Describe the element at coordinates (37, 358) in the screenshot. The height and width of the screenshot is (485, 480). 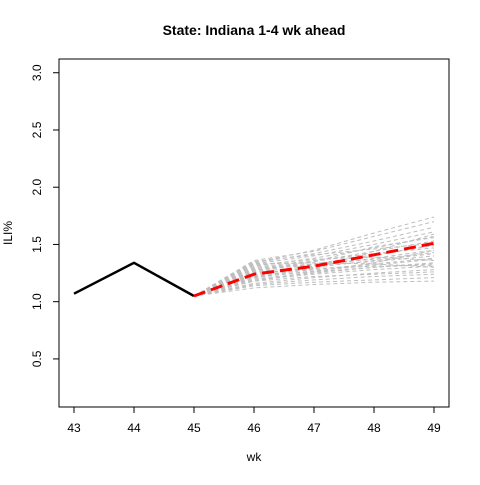
I see `y-tick-label-0.5: 0.5` at that location.